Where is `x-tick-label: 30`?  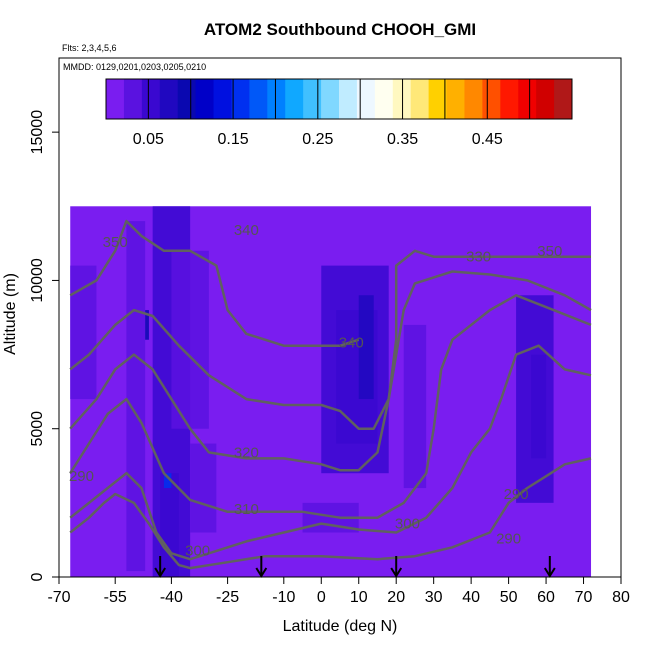
x-tick-label: 30 is located at coordinates (434, 597).